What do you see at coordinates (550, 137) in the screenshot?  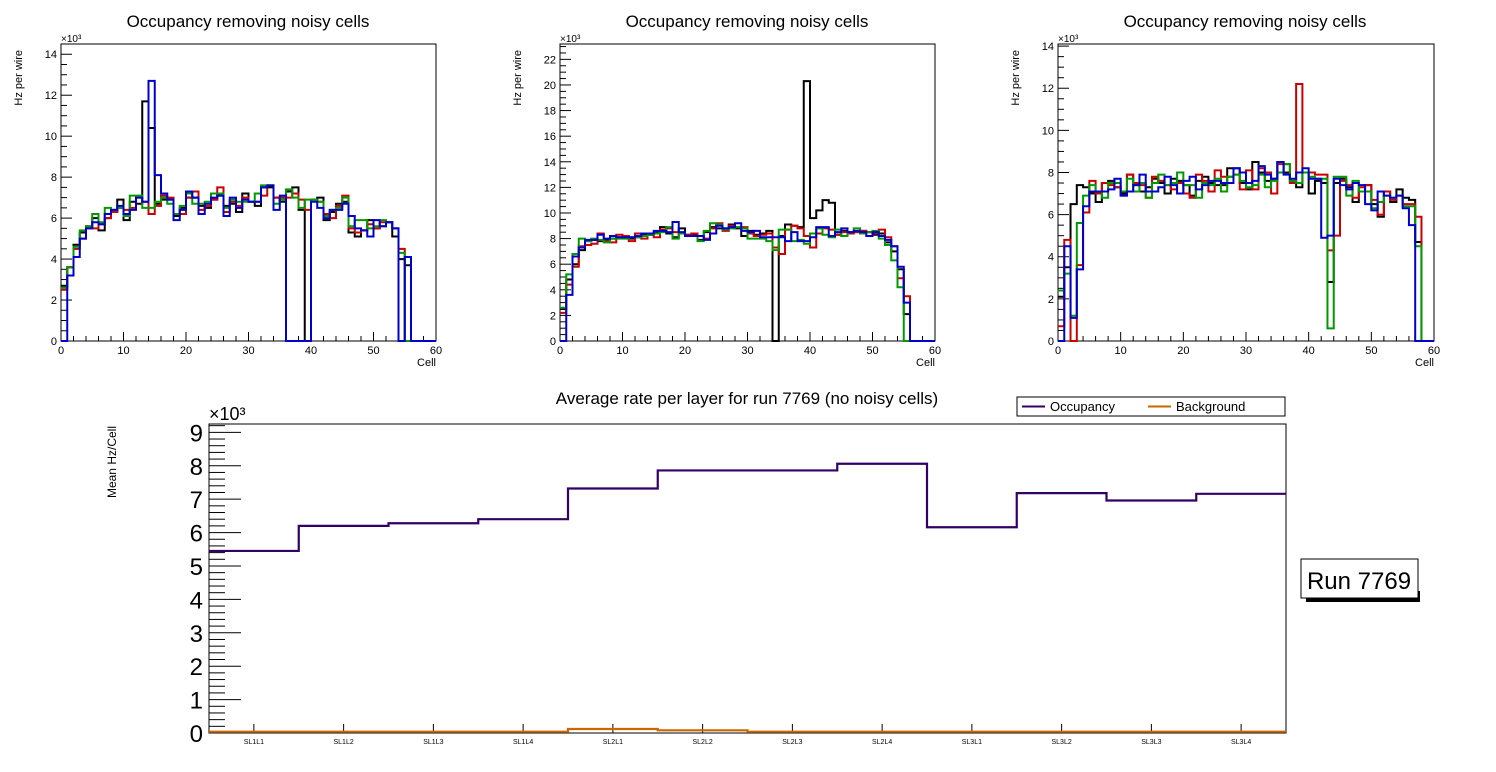 I see `y-tick-label: 16` at bounding box center [550, 137].